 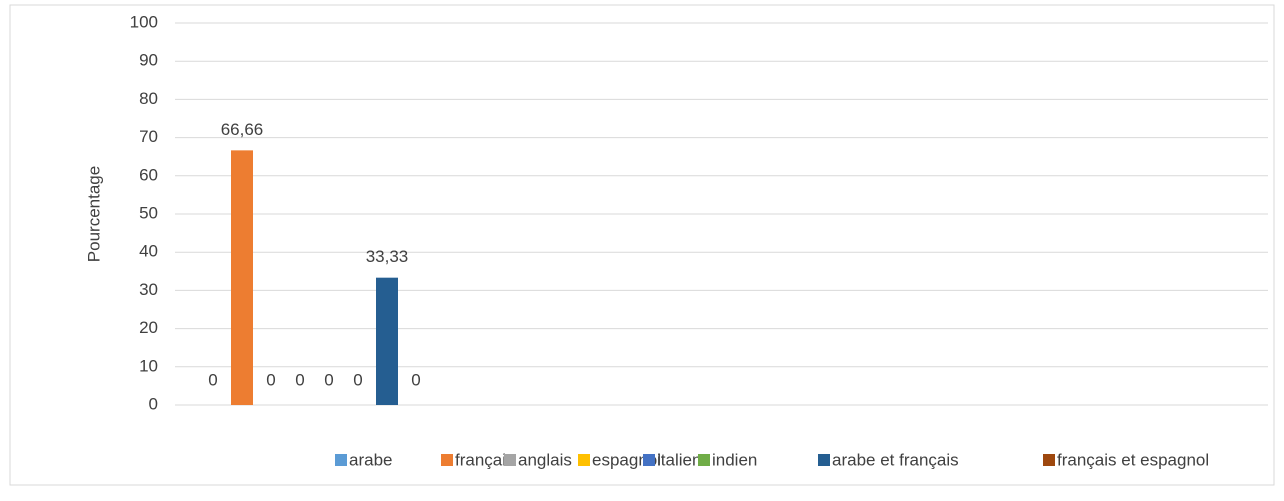 What do you see at coordinates (153, 403) in the screenshot?
I see `y-tick-label: 0` at bounding box center [153, 403].